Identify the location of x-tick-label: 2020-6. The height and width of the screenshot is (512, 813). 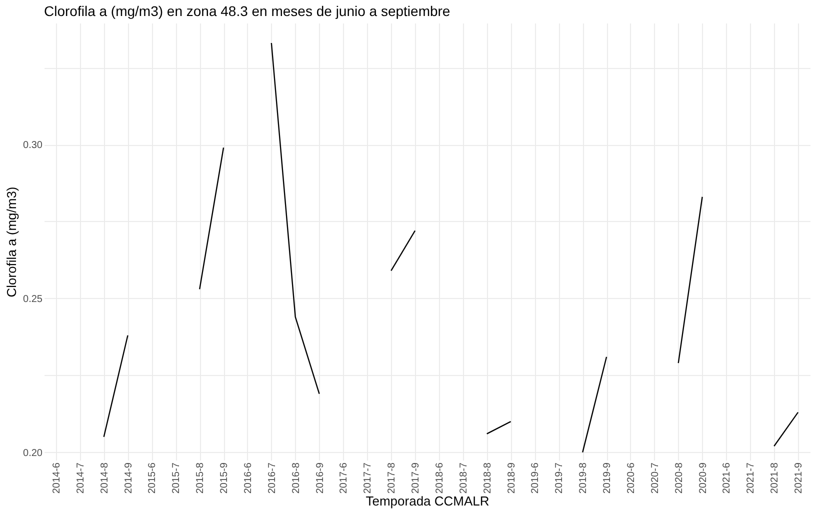
(631, 478).